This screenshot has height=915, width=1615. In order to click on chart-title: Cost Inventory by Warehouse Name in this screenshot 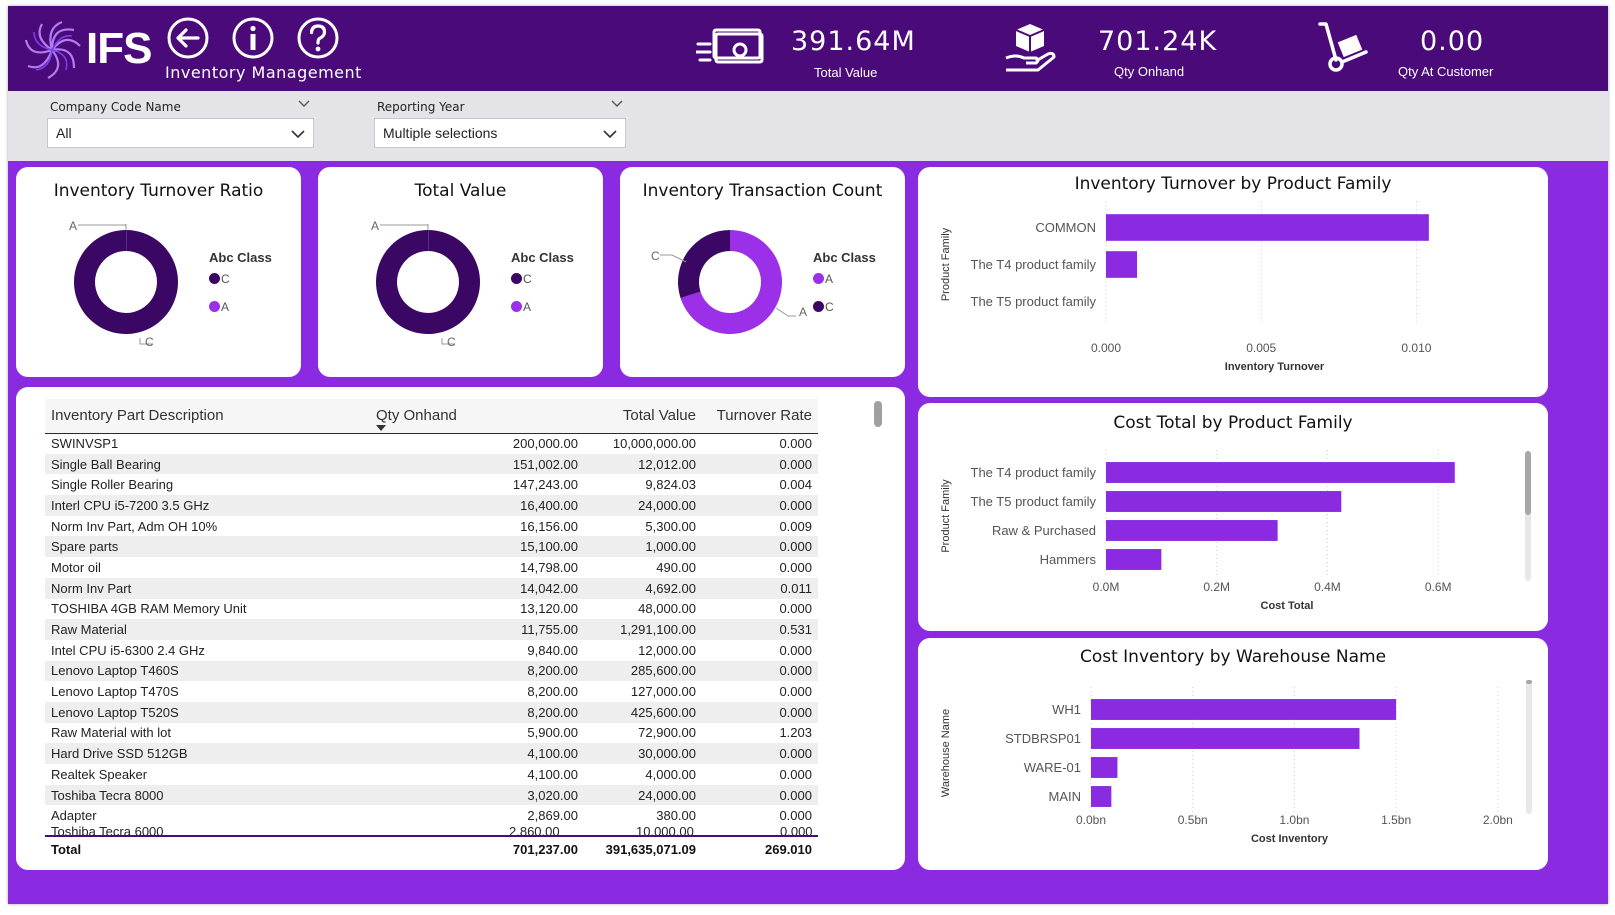, I will do `click(1233, 657)`.